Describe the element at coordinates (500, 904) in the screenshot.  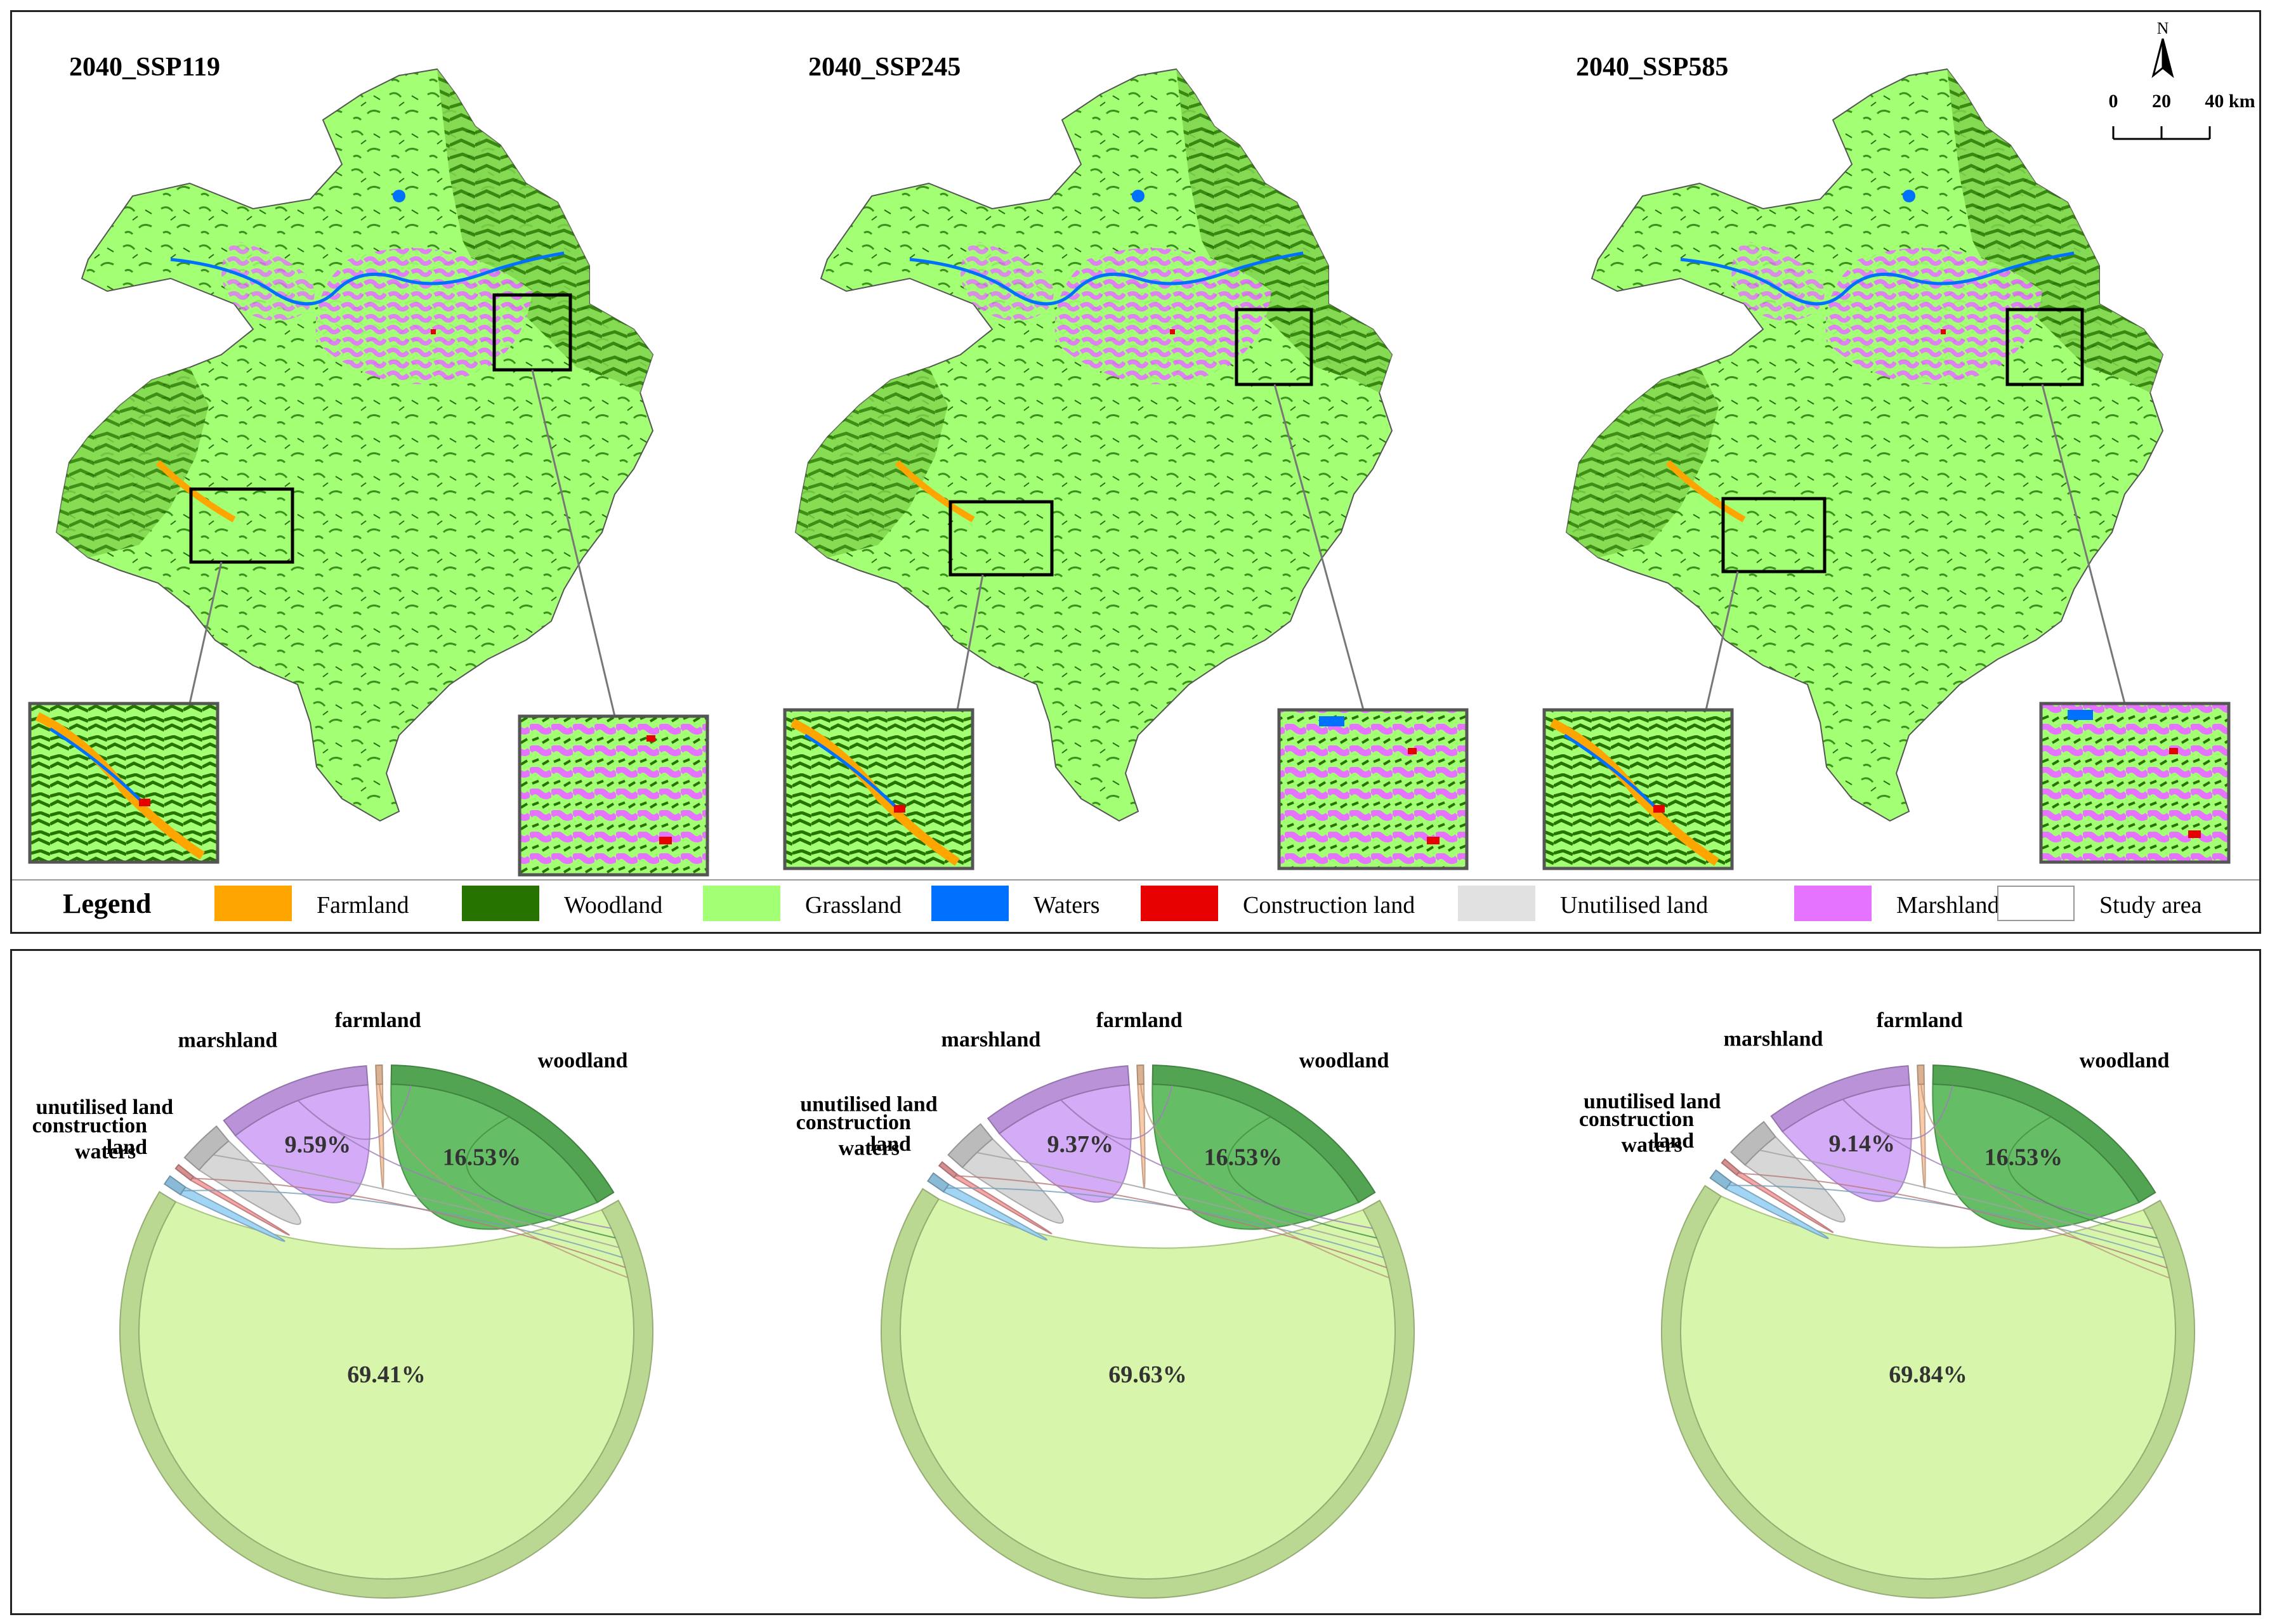
I see `legend-swatch-woodland` at that location.